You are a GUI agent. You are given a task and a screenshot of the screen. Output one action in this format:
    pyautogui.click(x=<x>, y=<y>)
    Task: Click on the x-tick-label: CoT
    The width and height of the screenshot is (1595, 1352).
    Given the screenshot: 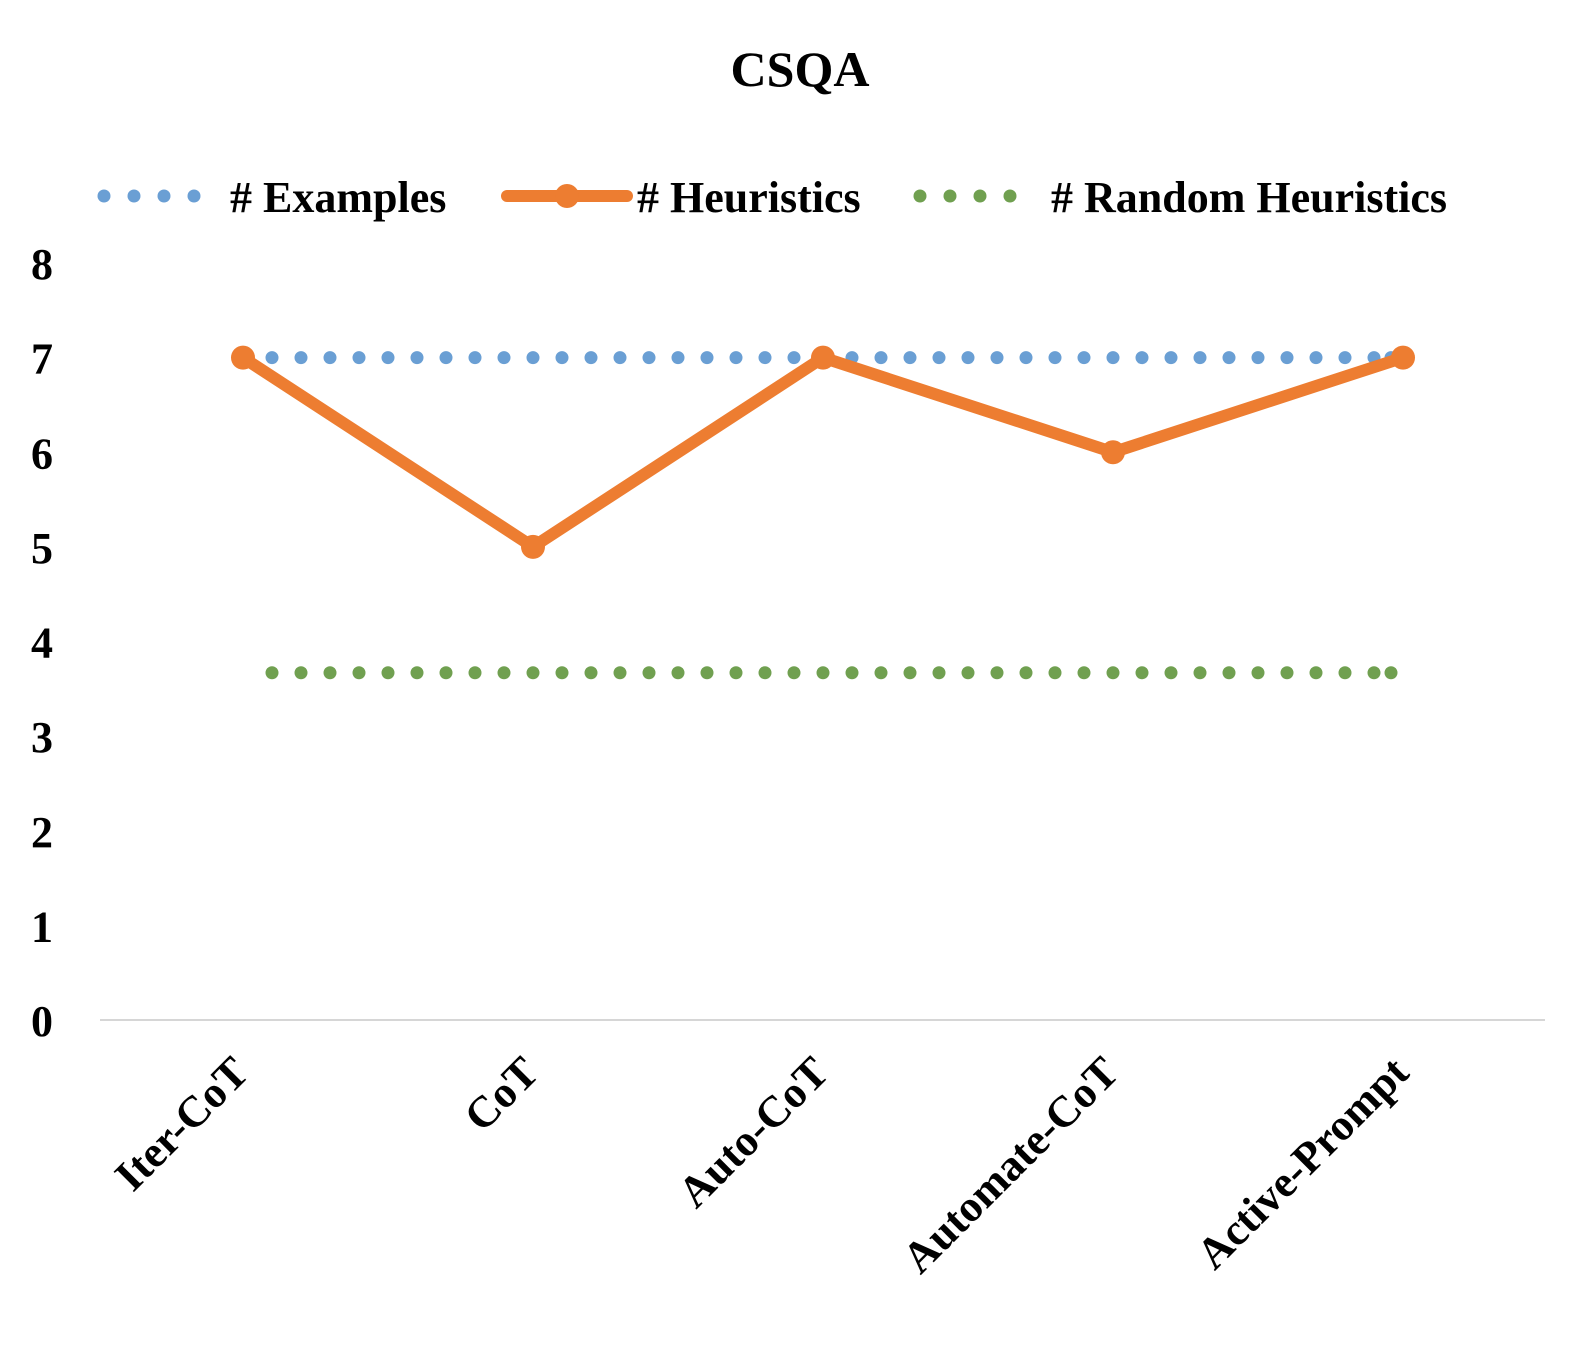 What is the action you would take?
    pyautogui.click(x=501, y=1093)
    